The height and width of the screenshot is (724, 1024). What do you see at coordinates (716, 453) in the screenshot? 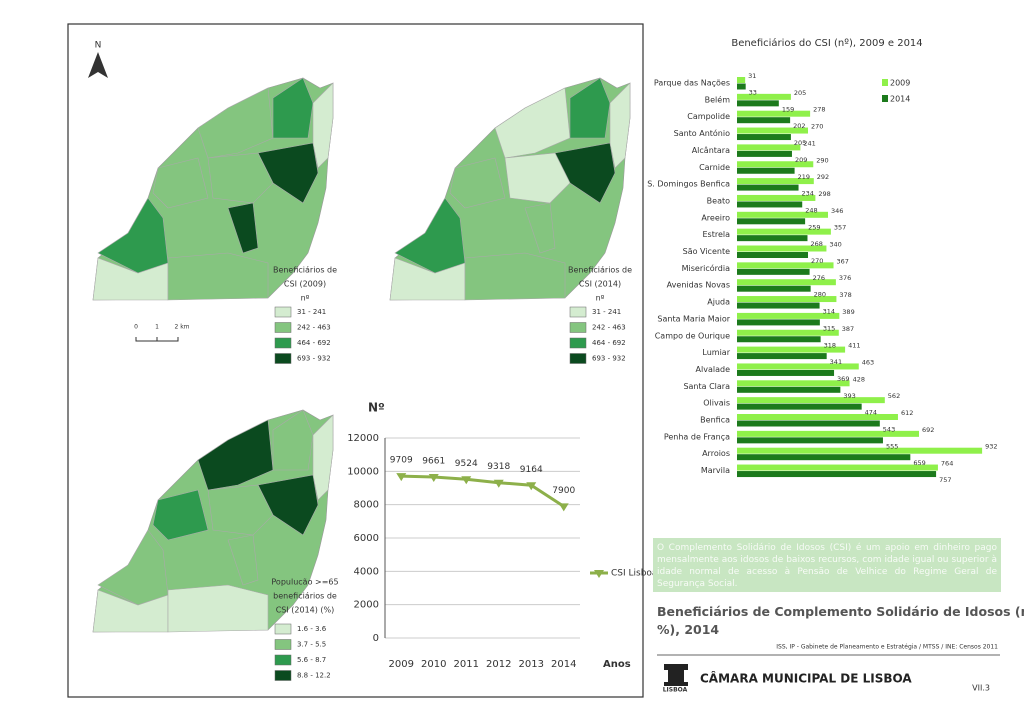
I see `bar-category-label: Arroios` at bounding box center [716, 453].